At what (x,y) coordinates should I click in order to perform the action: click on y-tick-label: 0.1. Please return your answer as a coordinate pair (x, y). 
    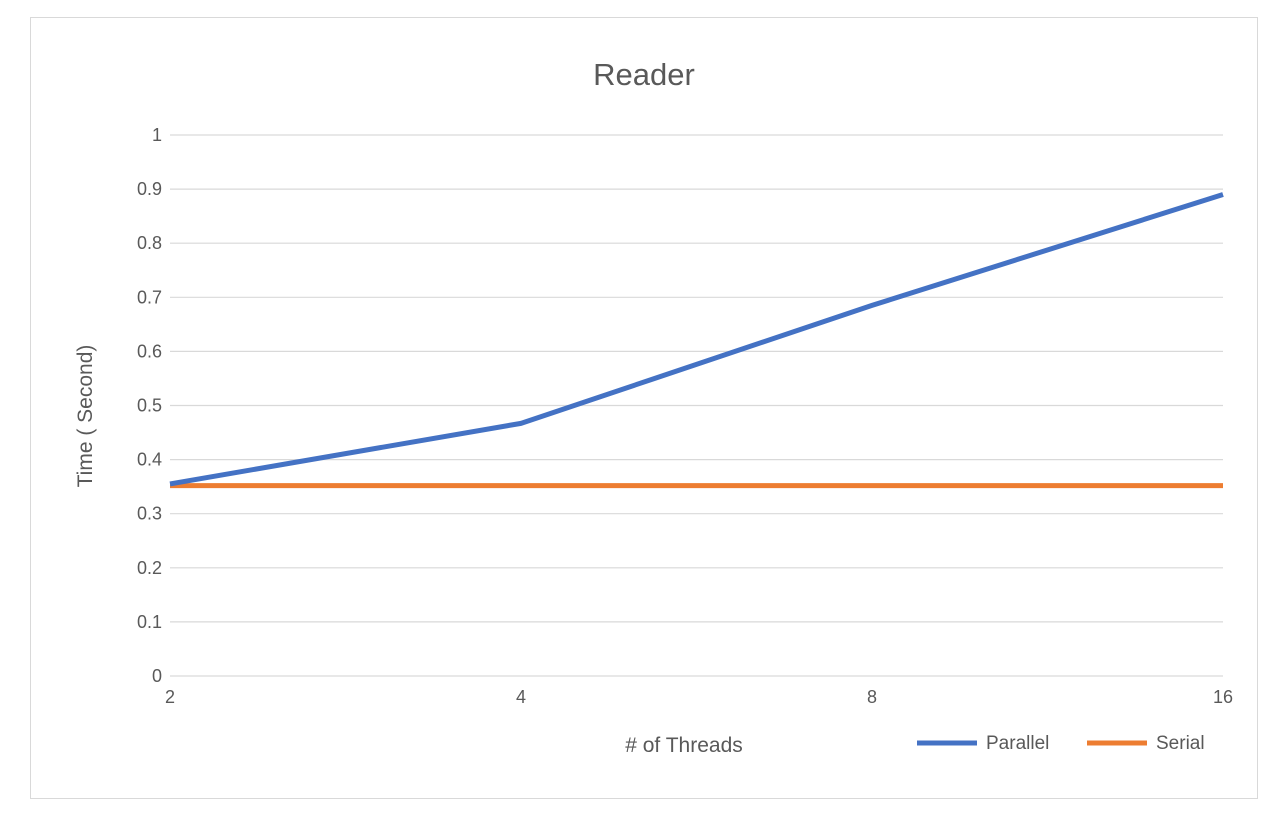
    Looking at the image, I should click on (149, 622).